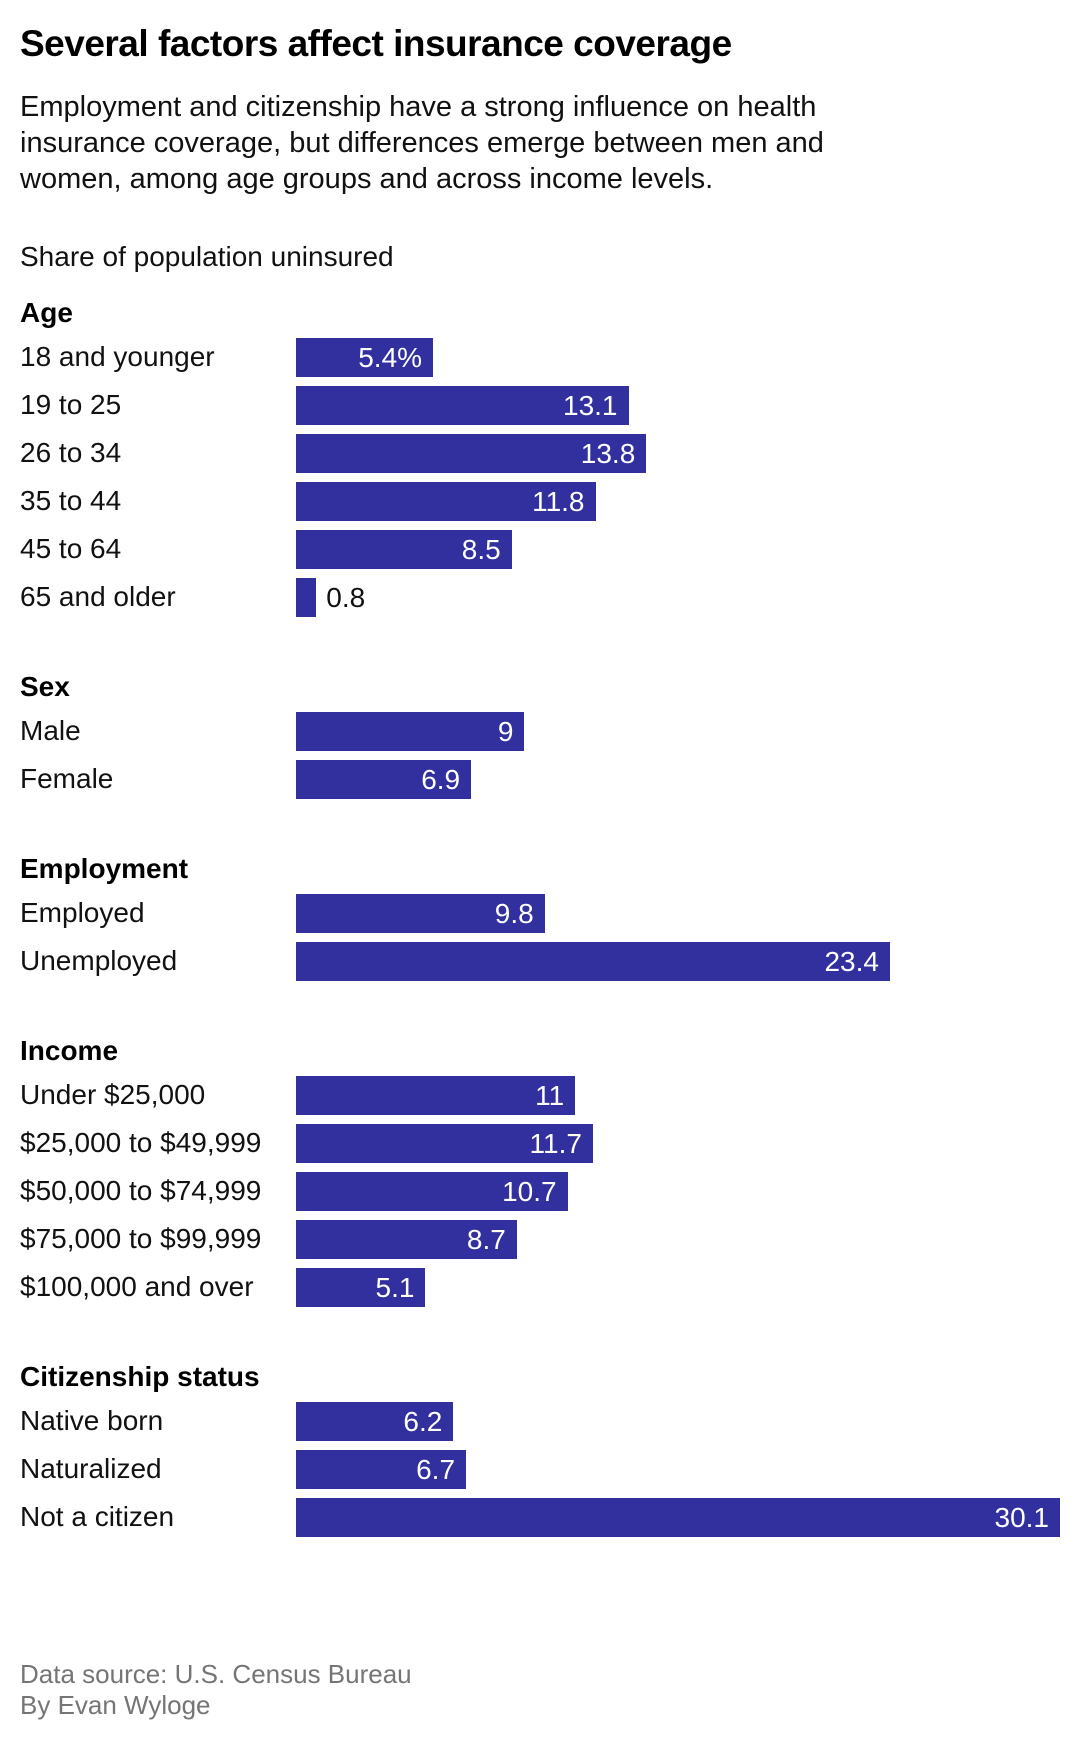  Describe the element at coordinates (436, 1095) in the screenshot. I see `bar: 11` at that location.